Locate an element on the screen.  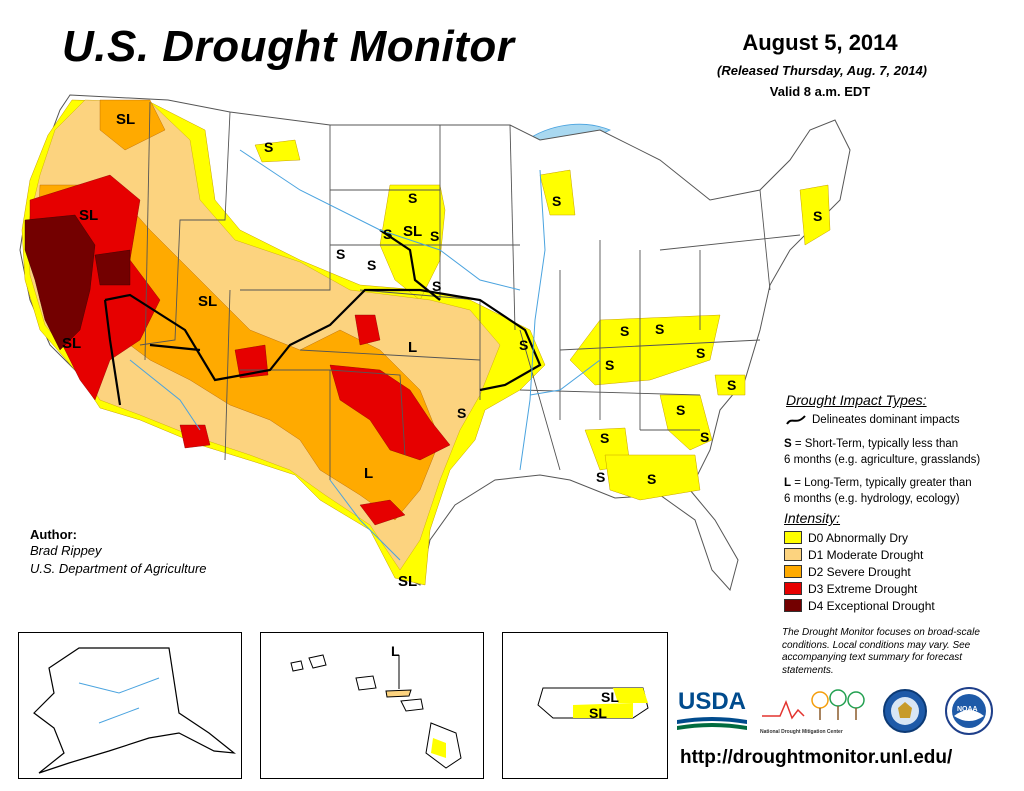
d2-label: D2 Severe Drought is located at coordinates (859, 571).